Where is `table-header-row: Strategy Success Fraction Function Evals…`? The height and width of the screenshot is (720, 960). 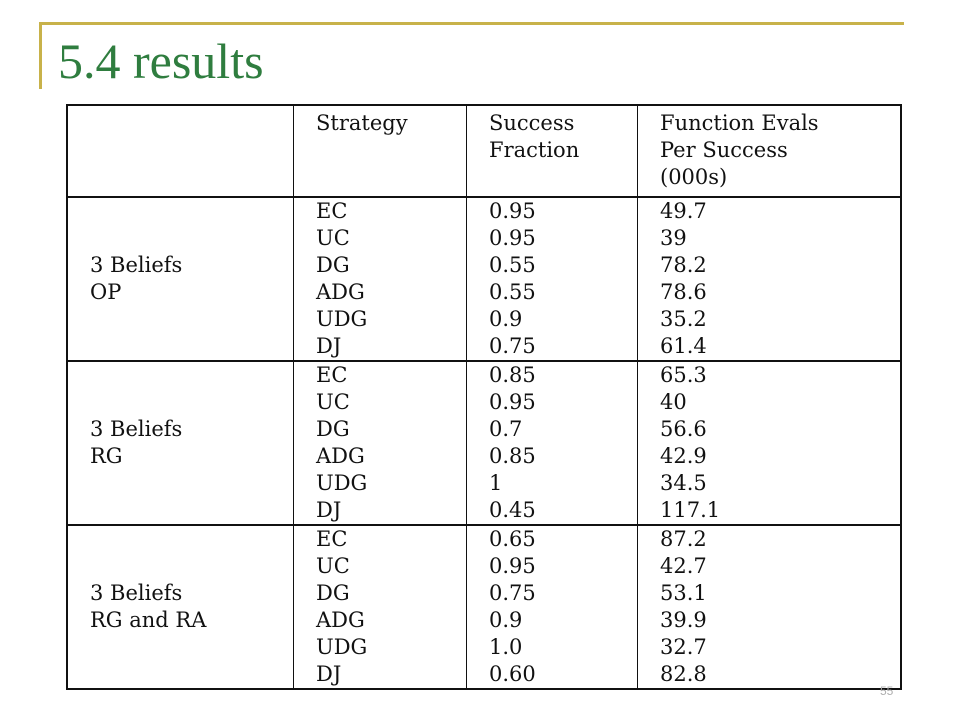
table-header-row: Strategy Success Fraction Function Evals… is located at coordinates (484, 151).